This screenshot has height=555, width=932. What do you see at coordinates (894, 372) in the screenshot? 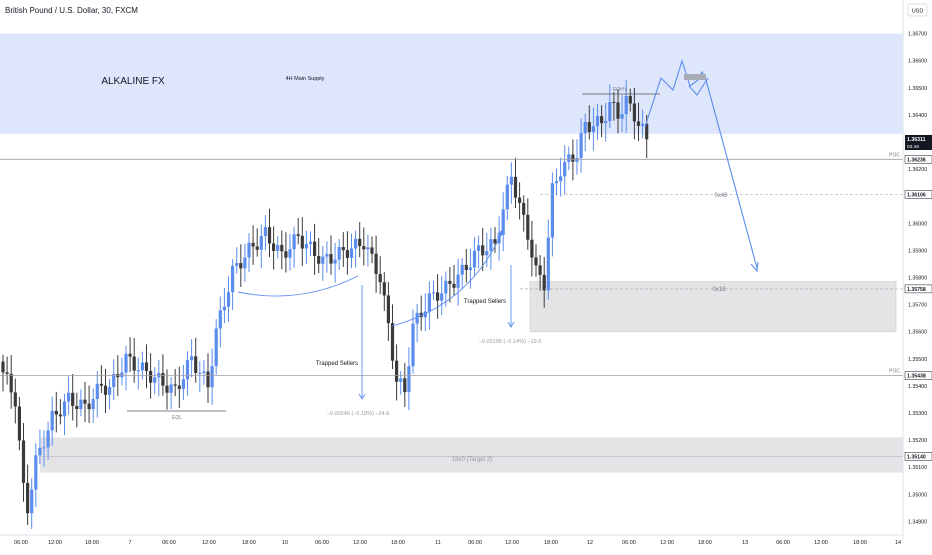
I see `poc-label: POC` at bounding box center [894, 372].